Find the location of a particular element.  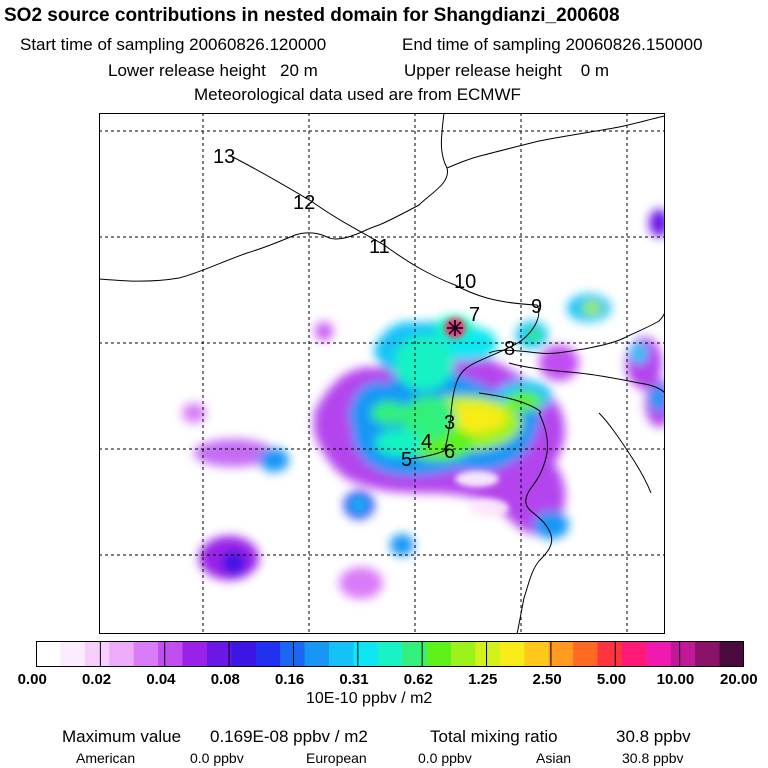

met-data-label: Meteorological data used are from ECMWF is located at coordinates (357, 94).